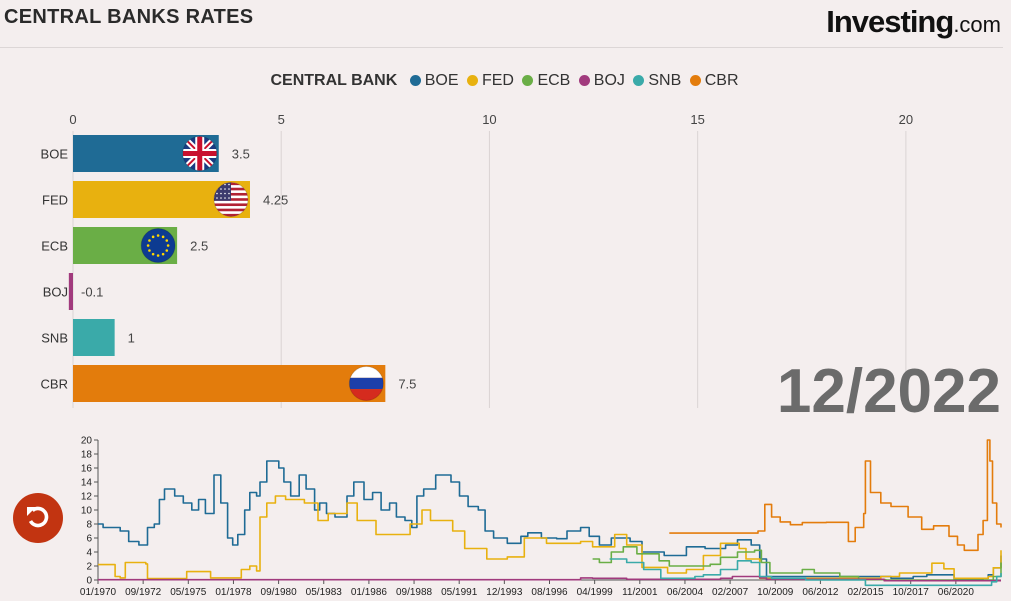 This screenshot has height=601, width=1011. What do you see at coordinates (407, 384) in the screenshot?
I see `bar-value-label: 7.5` at bounding box center [407, 384].